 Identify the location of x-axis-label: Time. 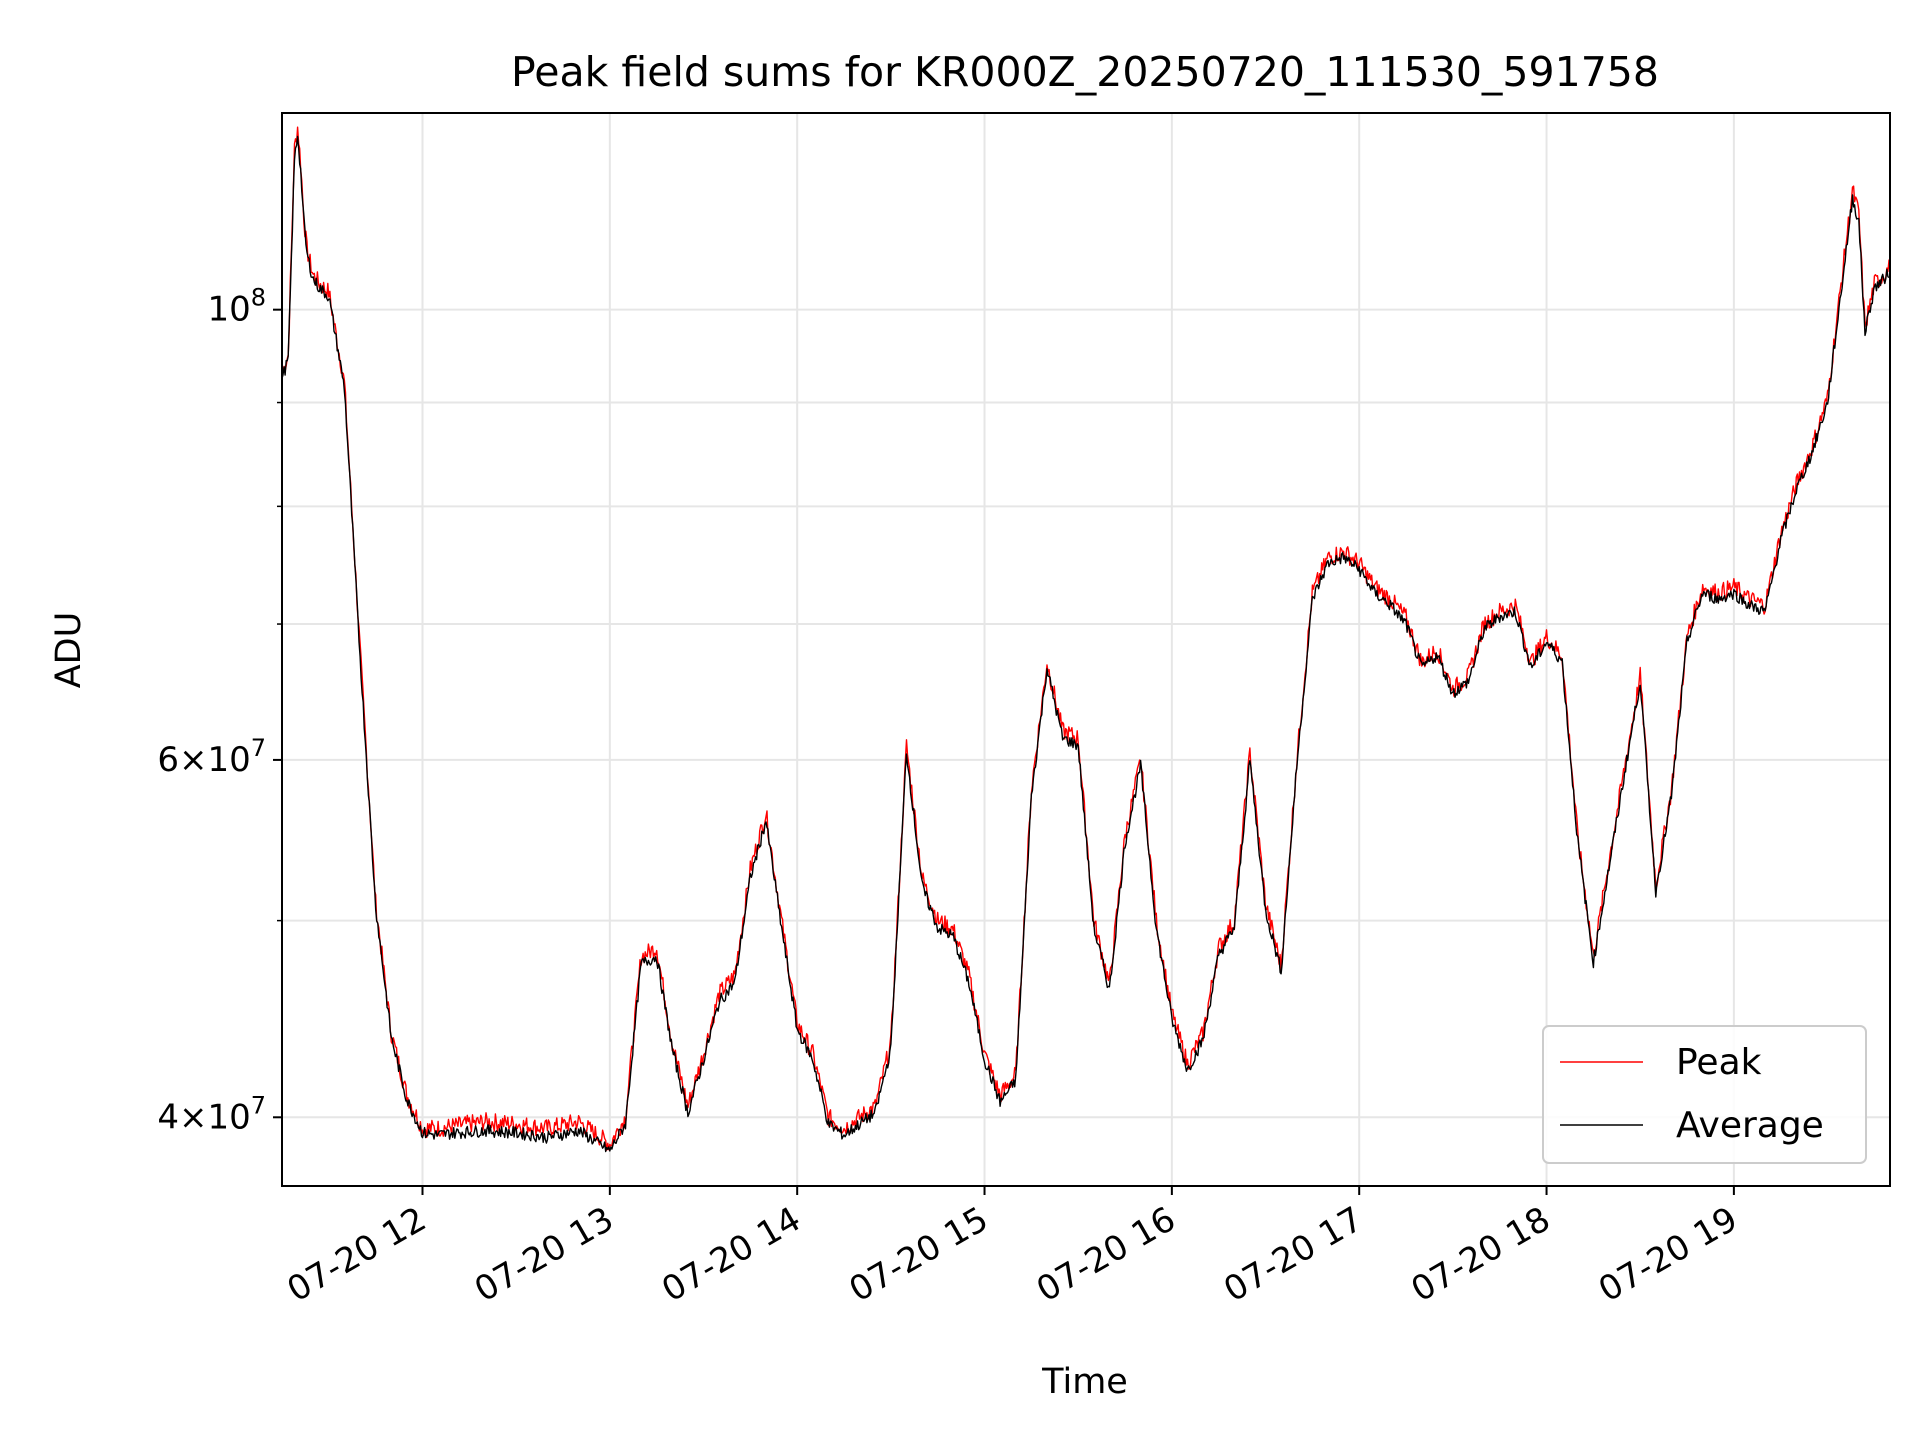
(1084, 1382).